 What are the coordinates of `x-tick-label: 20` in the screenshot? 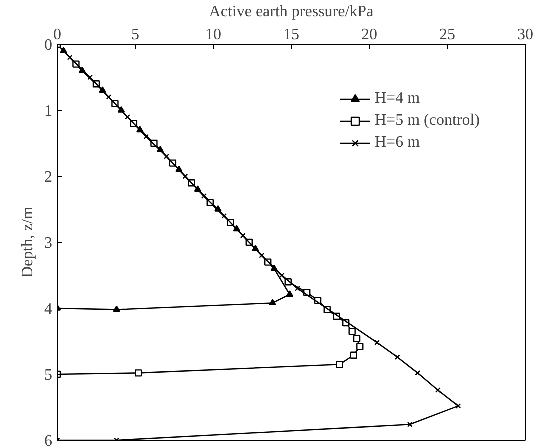 It's located at (370, 35).